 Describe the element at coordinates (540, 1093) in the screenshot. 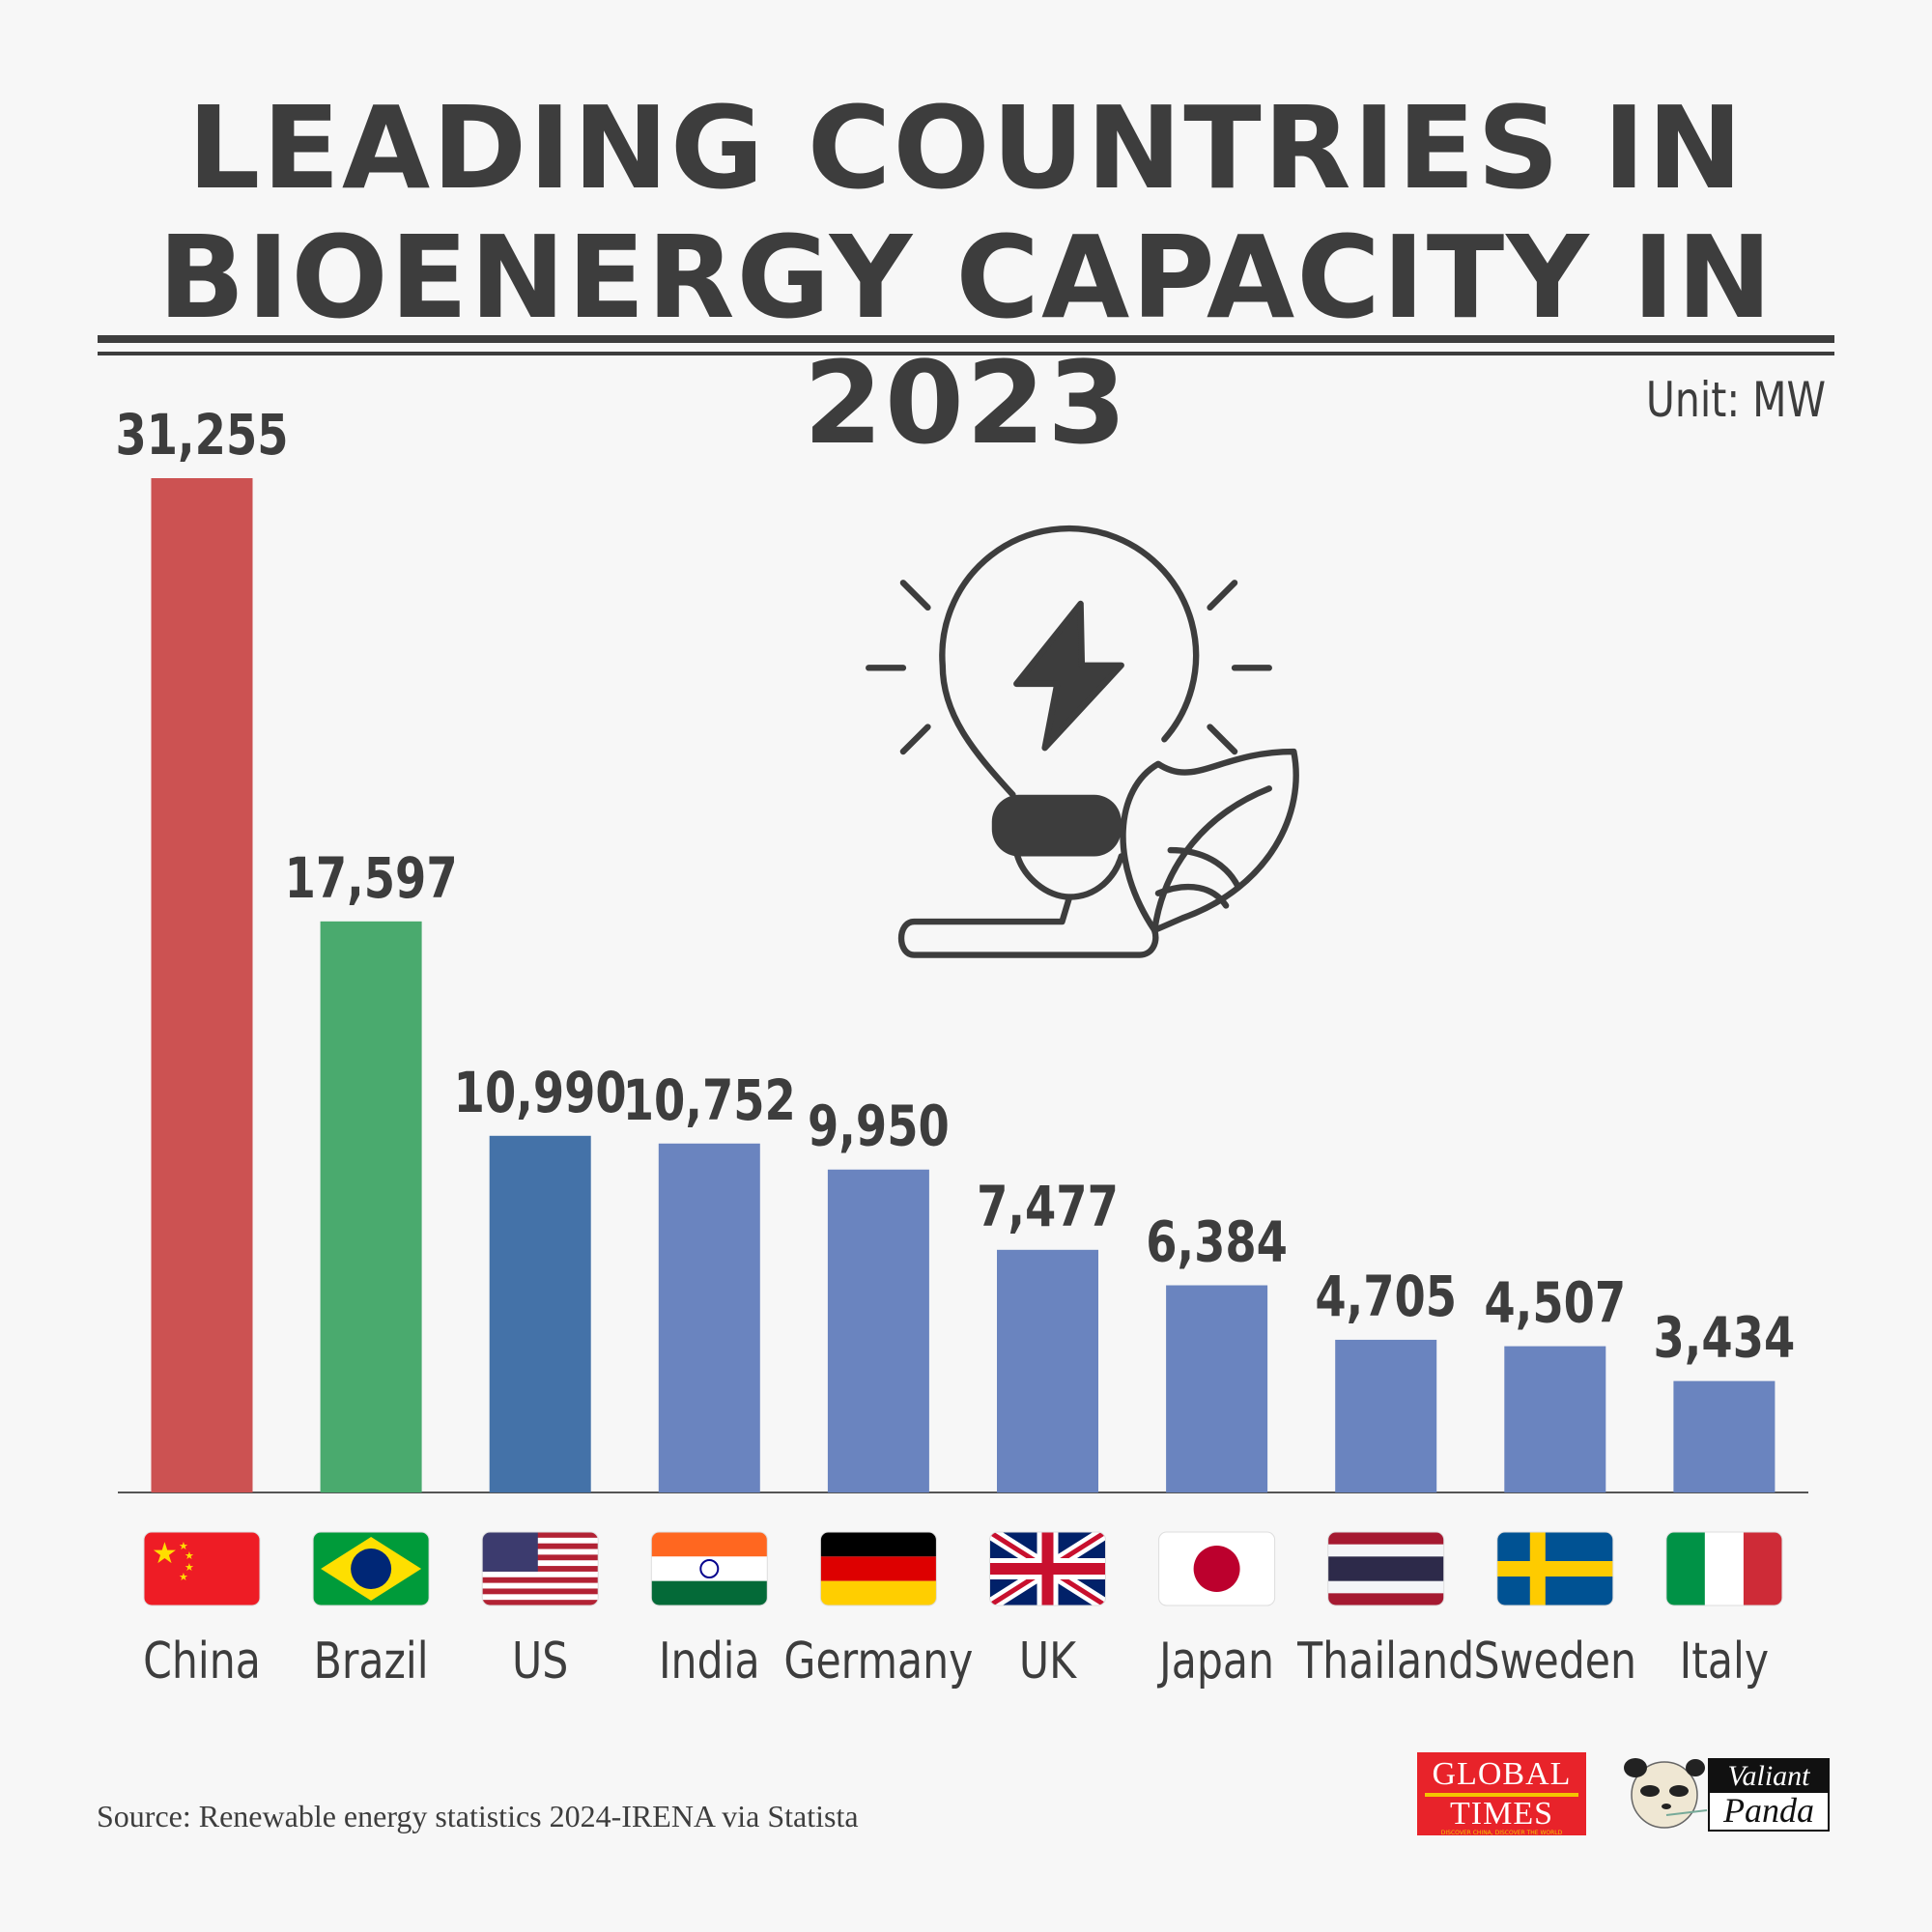

I see `value-label: 10,990` at that location.